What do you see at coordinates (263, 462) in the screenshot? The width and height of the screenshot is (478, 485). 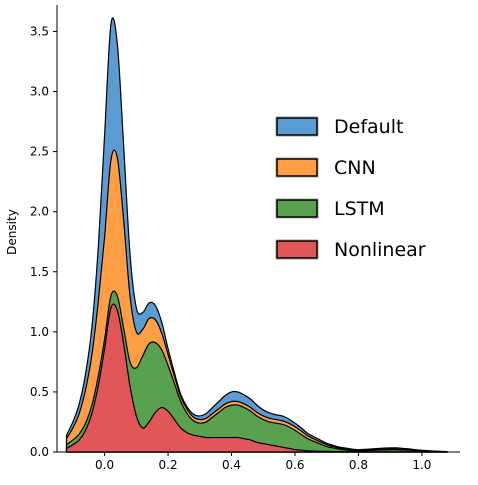 I see `x-ticks: 0.0 0.2 0.4 0.6 0.8 1.0` at bounding box center [263, 462].